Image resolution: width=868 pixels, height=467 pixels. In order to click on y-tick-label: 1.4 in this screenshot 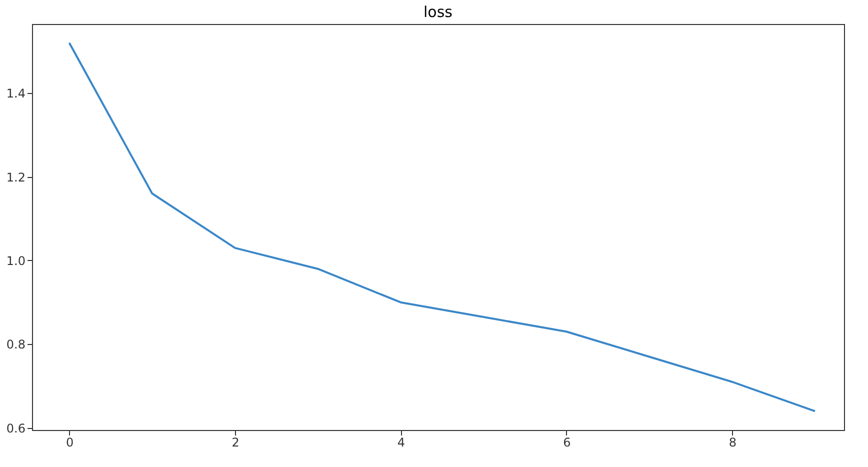, I will do `click(16, 93)`.